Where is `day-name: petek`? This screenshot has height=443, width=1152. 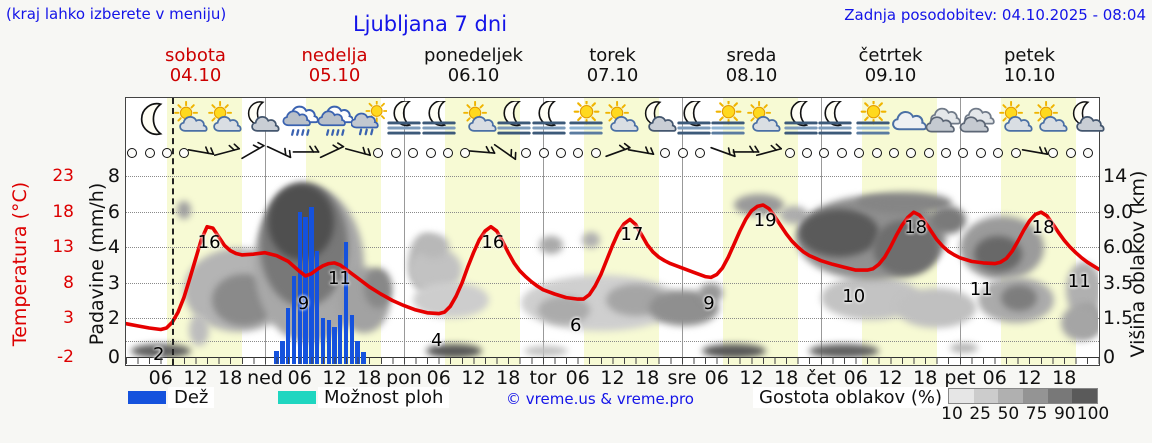
day-name: petek is located at coordinates (1029, 55).